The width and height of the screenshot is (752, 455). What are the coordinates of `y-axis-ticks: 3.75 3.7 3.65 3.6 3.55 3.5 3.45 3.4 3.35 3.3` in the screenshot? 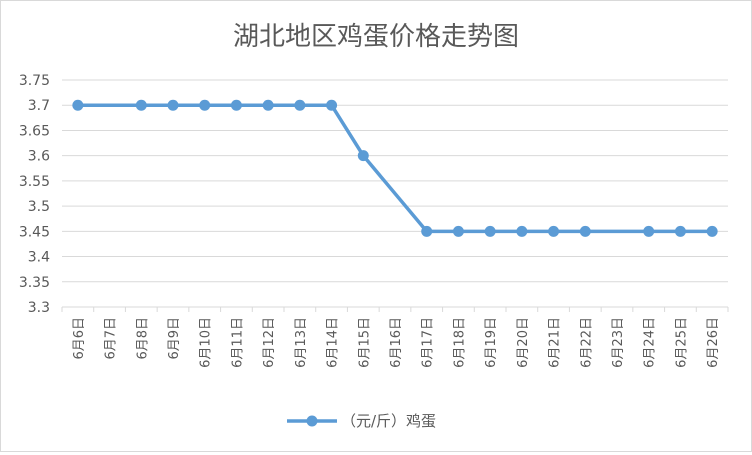 It's located at (34, 194).